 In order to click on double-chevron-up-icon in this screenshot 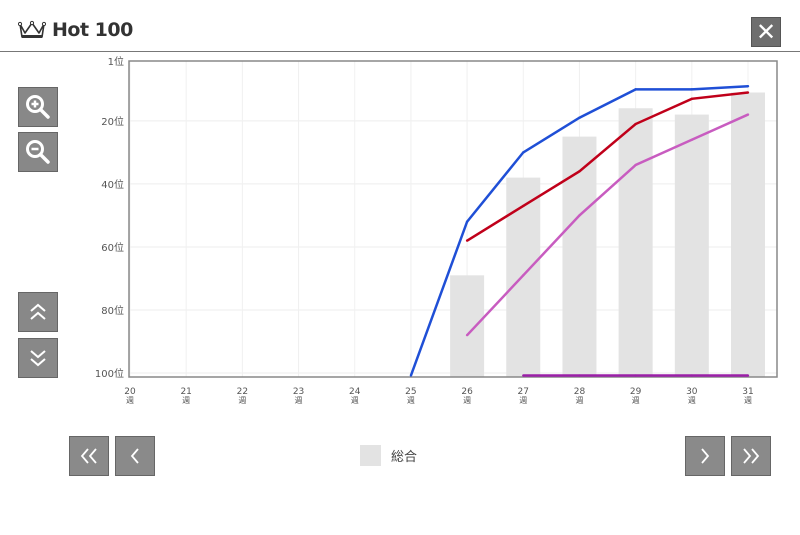, I will do `click(38, 311)`.